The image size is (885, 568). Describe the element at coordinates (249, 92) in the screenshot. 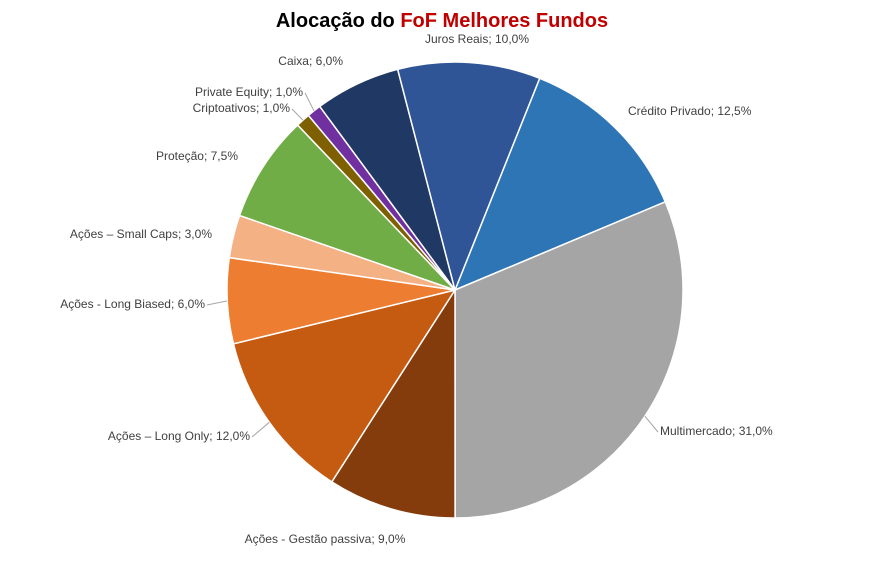

I see `data-label: Private Equity; 1,0%` at that location.